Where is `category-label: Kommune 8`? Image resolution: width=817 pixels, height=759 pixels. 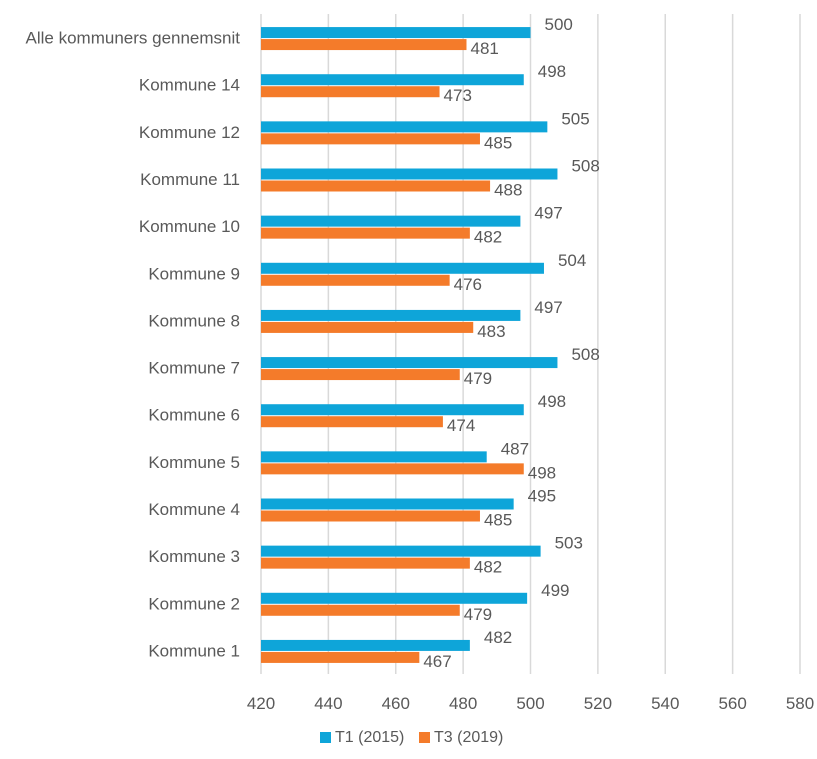 category-label: Kommune 8 is located at coordinates (194, 320).